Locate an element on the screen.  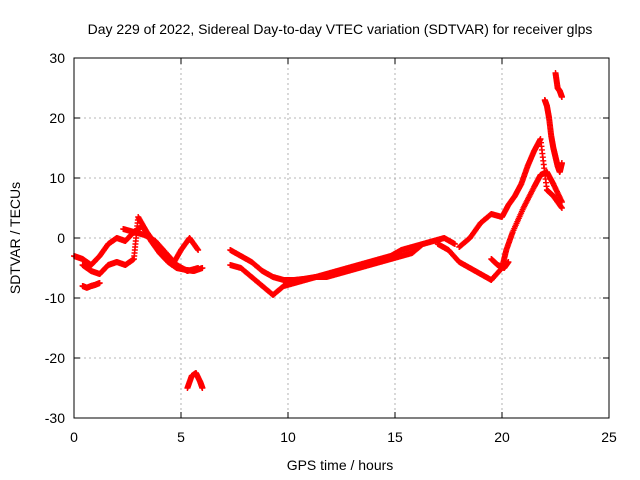
series-track-j is located at coordinates (500, 263).